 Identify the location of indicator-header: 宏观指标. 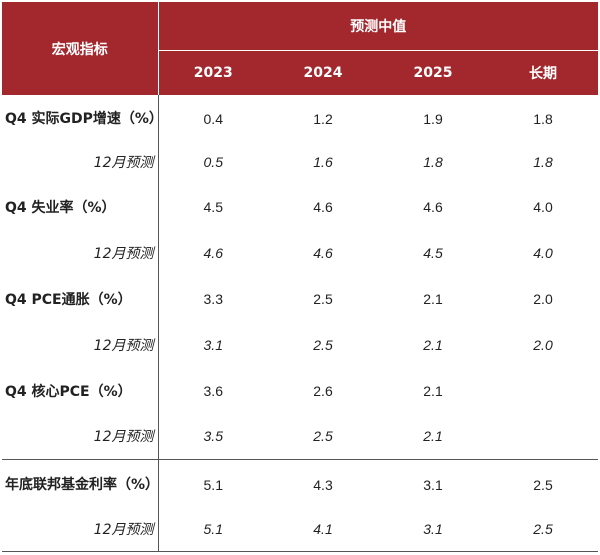
(80, 48).